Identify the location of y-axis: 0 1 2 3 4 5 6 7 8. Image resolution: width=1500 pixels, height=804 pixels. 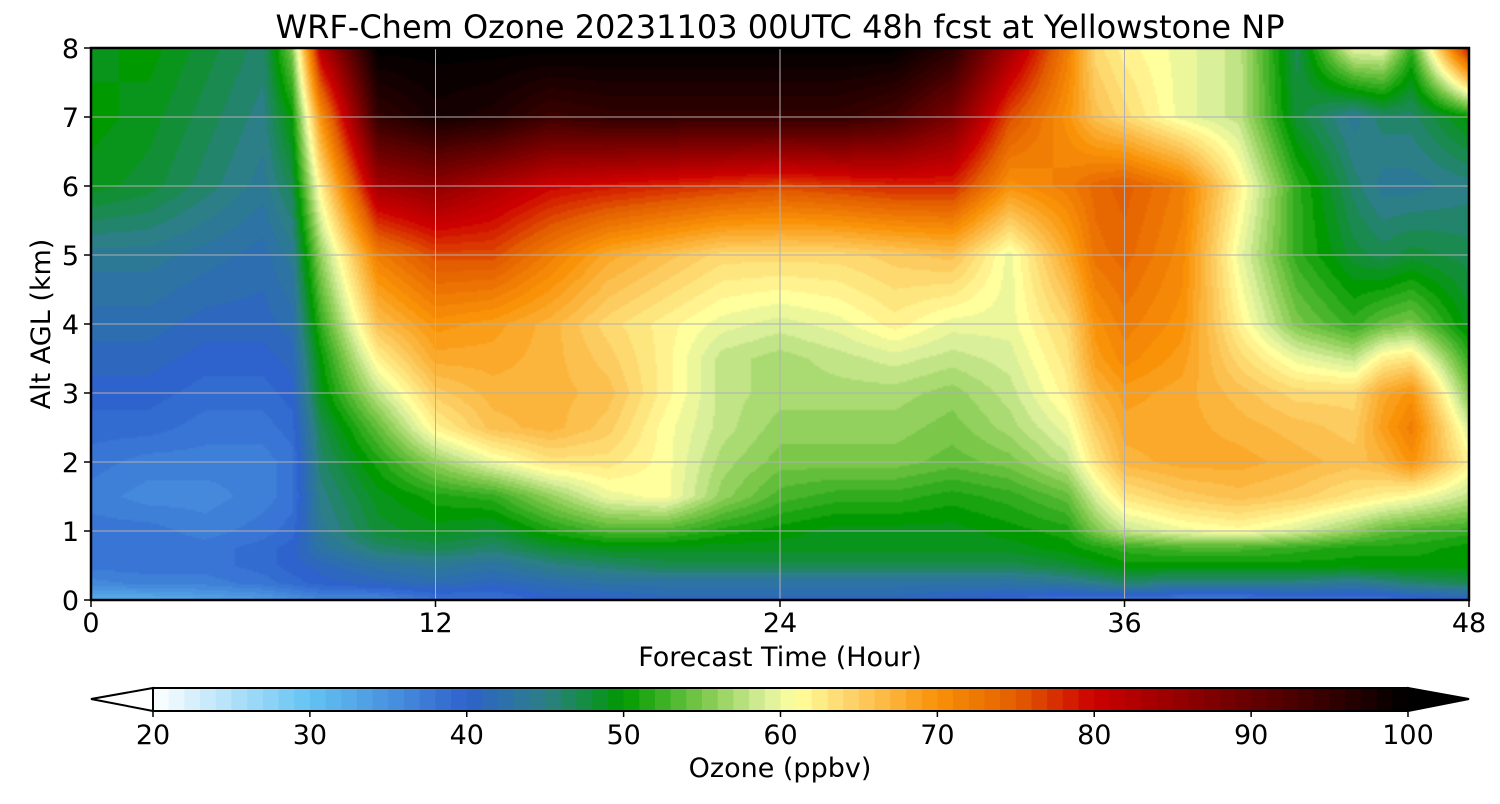
(76, 325).